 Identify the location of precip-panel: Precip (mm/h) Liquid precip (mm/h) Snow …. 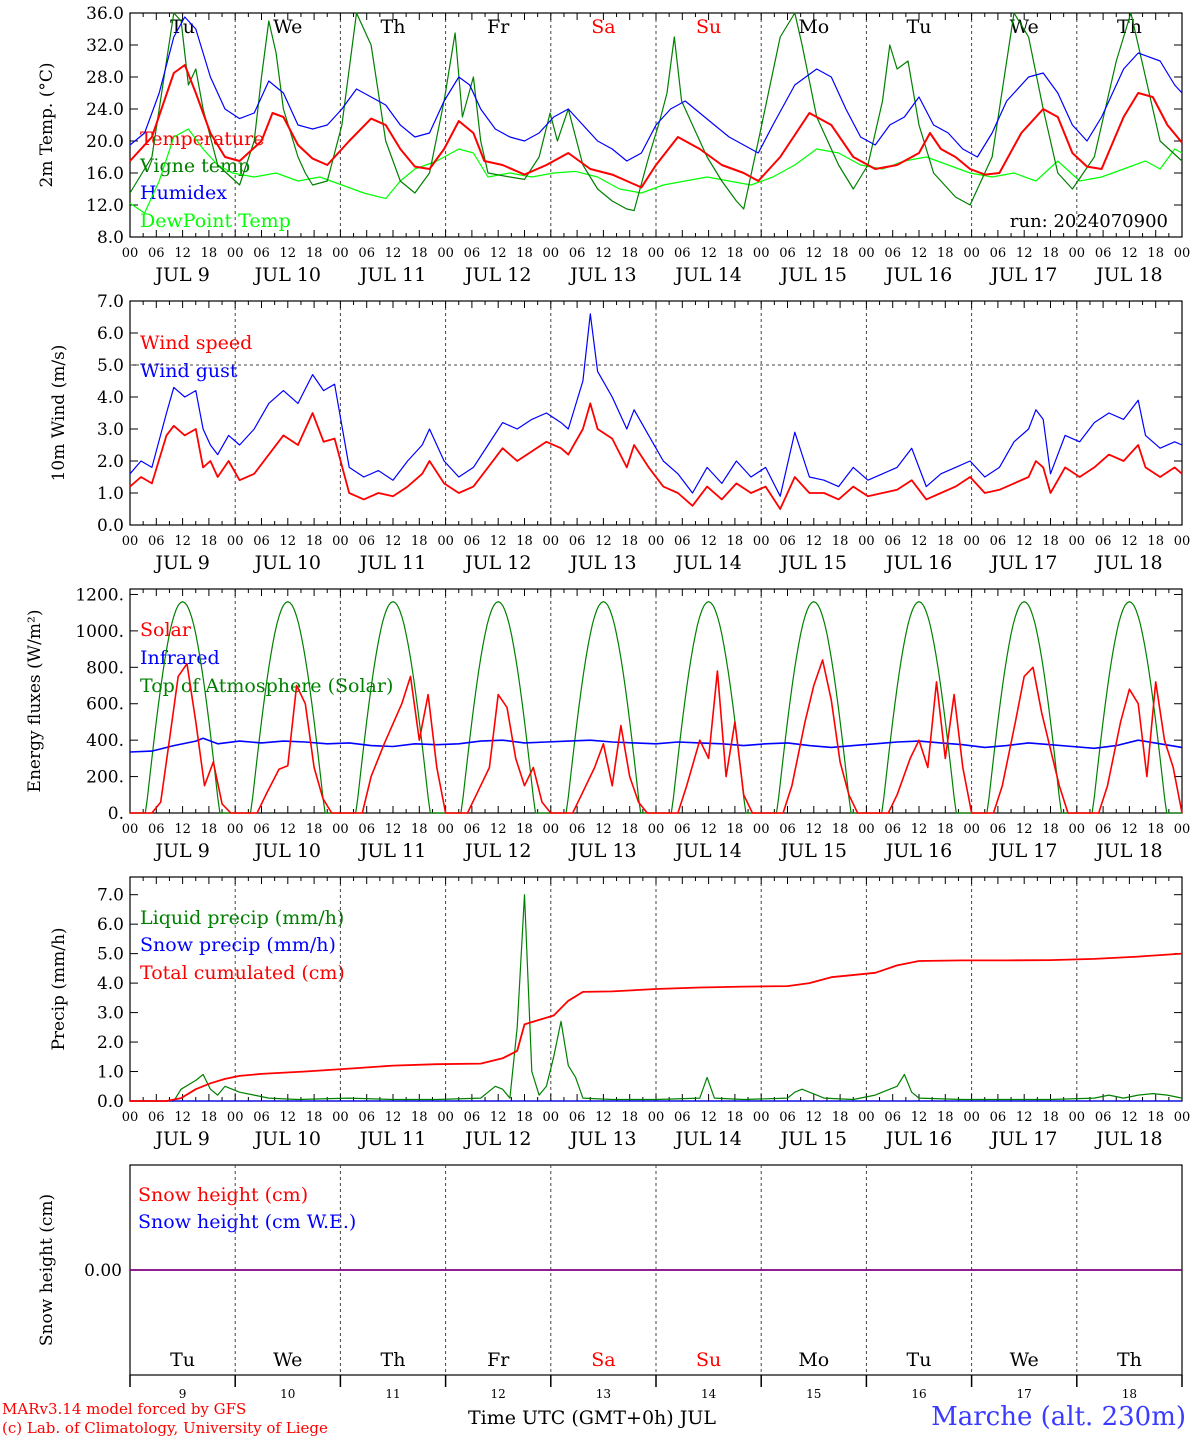
(616, 989).